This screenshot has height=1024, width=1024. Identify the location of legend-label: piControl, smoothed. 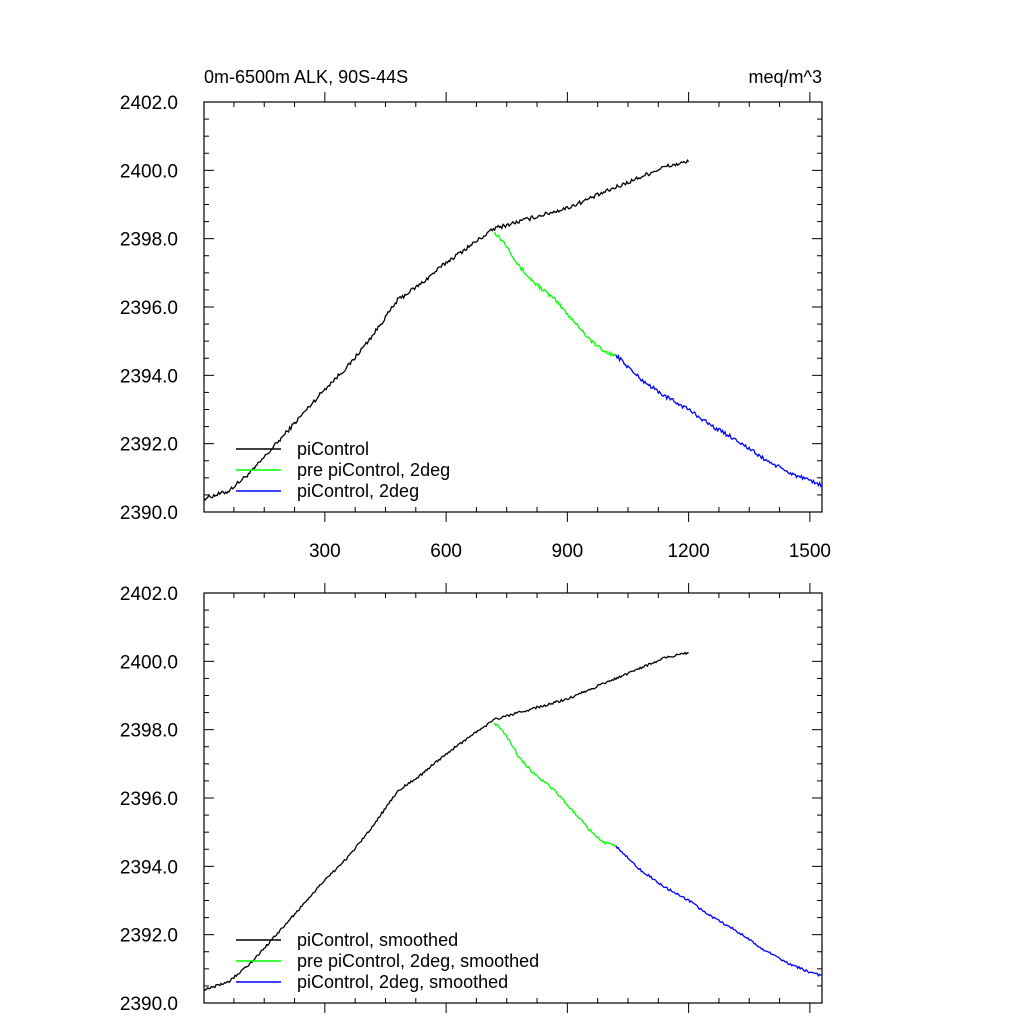
(377, 940).